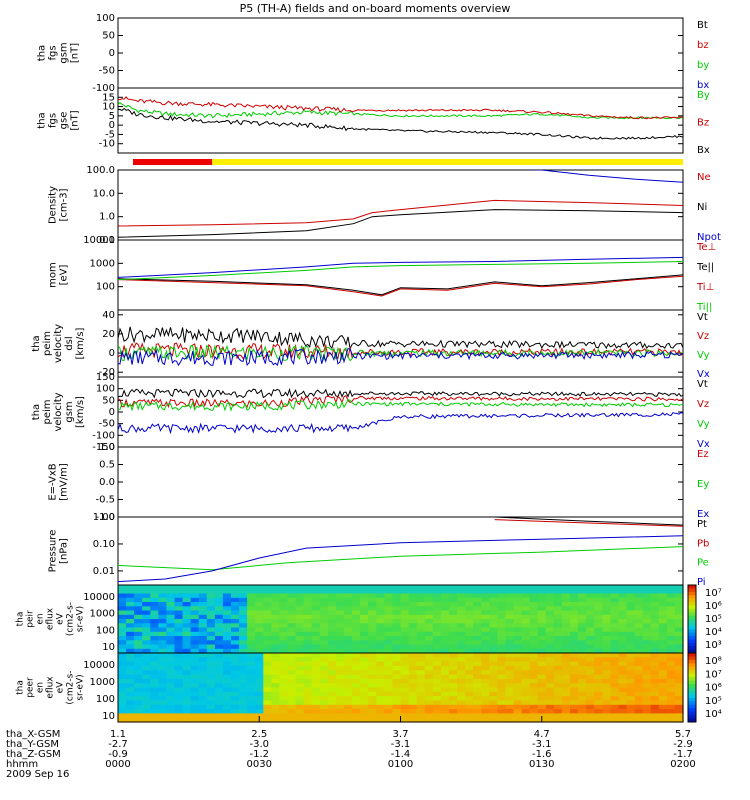 The image size is (750, 800). Describe the element at coordinates (42, 53) in the screenshot. I see `y-axis-label: tha` at that location.